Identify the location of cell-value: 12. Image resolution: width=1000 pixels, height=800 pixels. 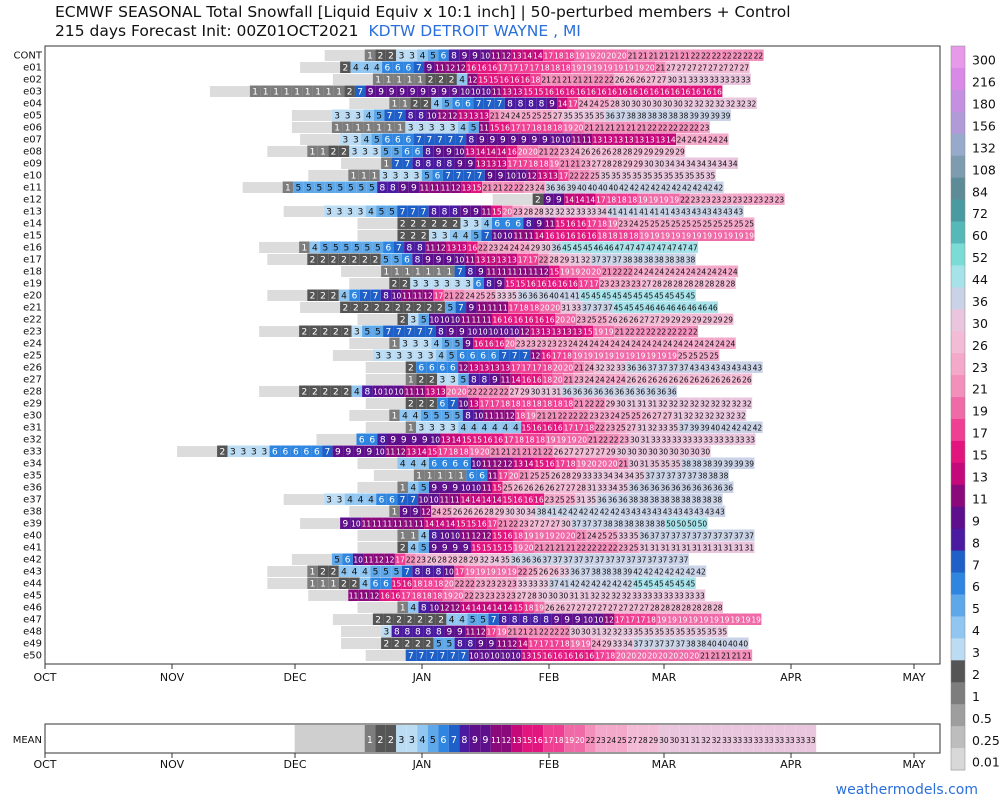
(441, 247).